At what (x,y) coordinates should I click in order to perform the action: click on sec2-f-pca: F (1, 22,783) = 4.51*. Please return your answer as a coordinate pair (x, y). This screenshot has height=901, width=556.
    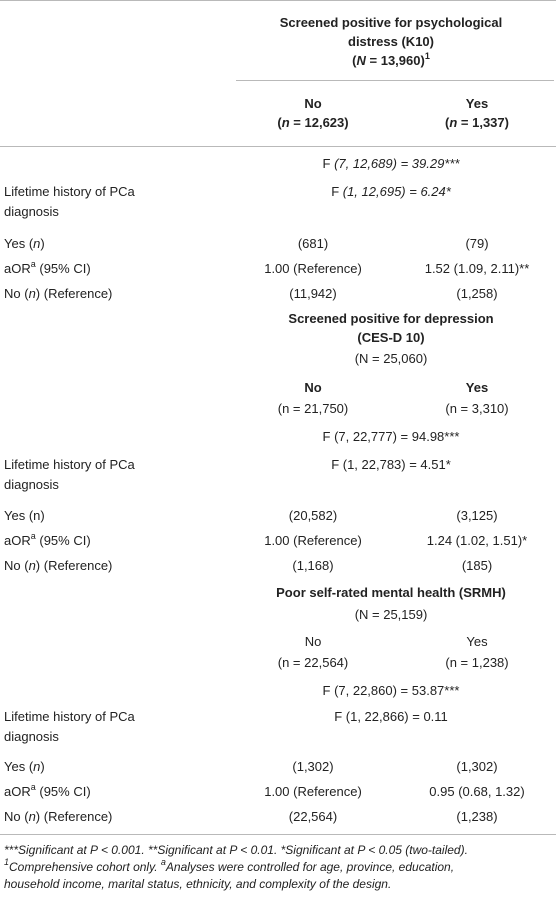
    Looking at the image, I should click on (391, 464).